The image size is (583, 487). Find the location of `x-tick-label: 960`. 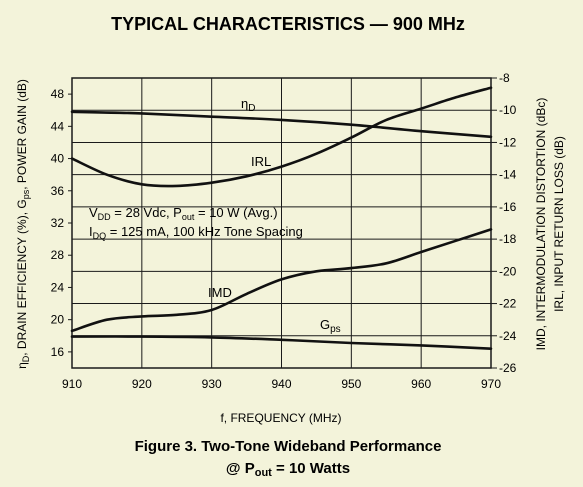

x-tick-label: 960 is located at coordinates (421, 384).